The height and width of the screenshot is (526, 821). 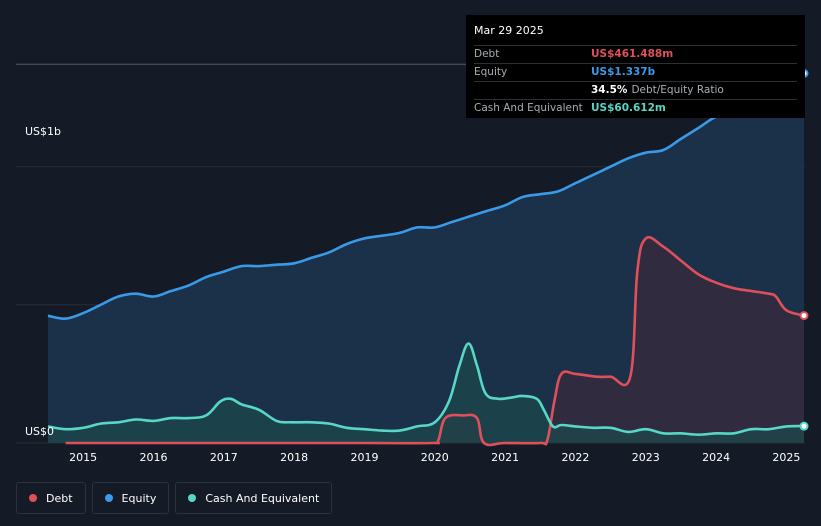 I want to click on tooltip-value: US$1.337b, so click(x=623, y=72).